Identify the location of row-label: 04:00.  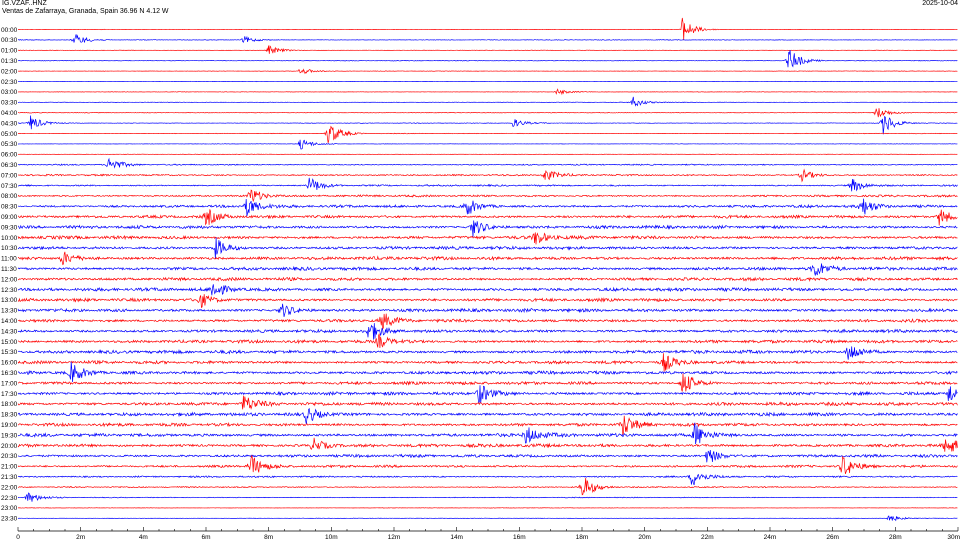
(9, 113).